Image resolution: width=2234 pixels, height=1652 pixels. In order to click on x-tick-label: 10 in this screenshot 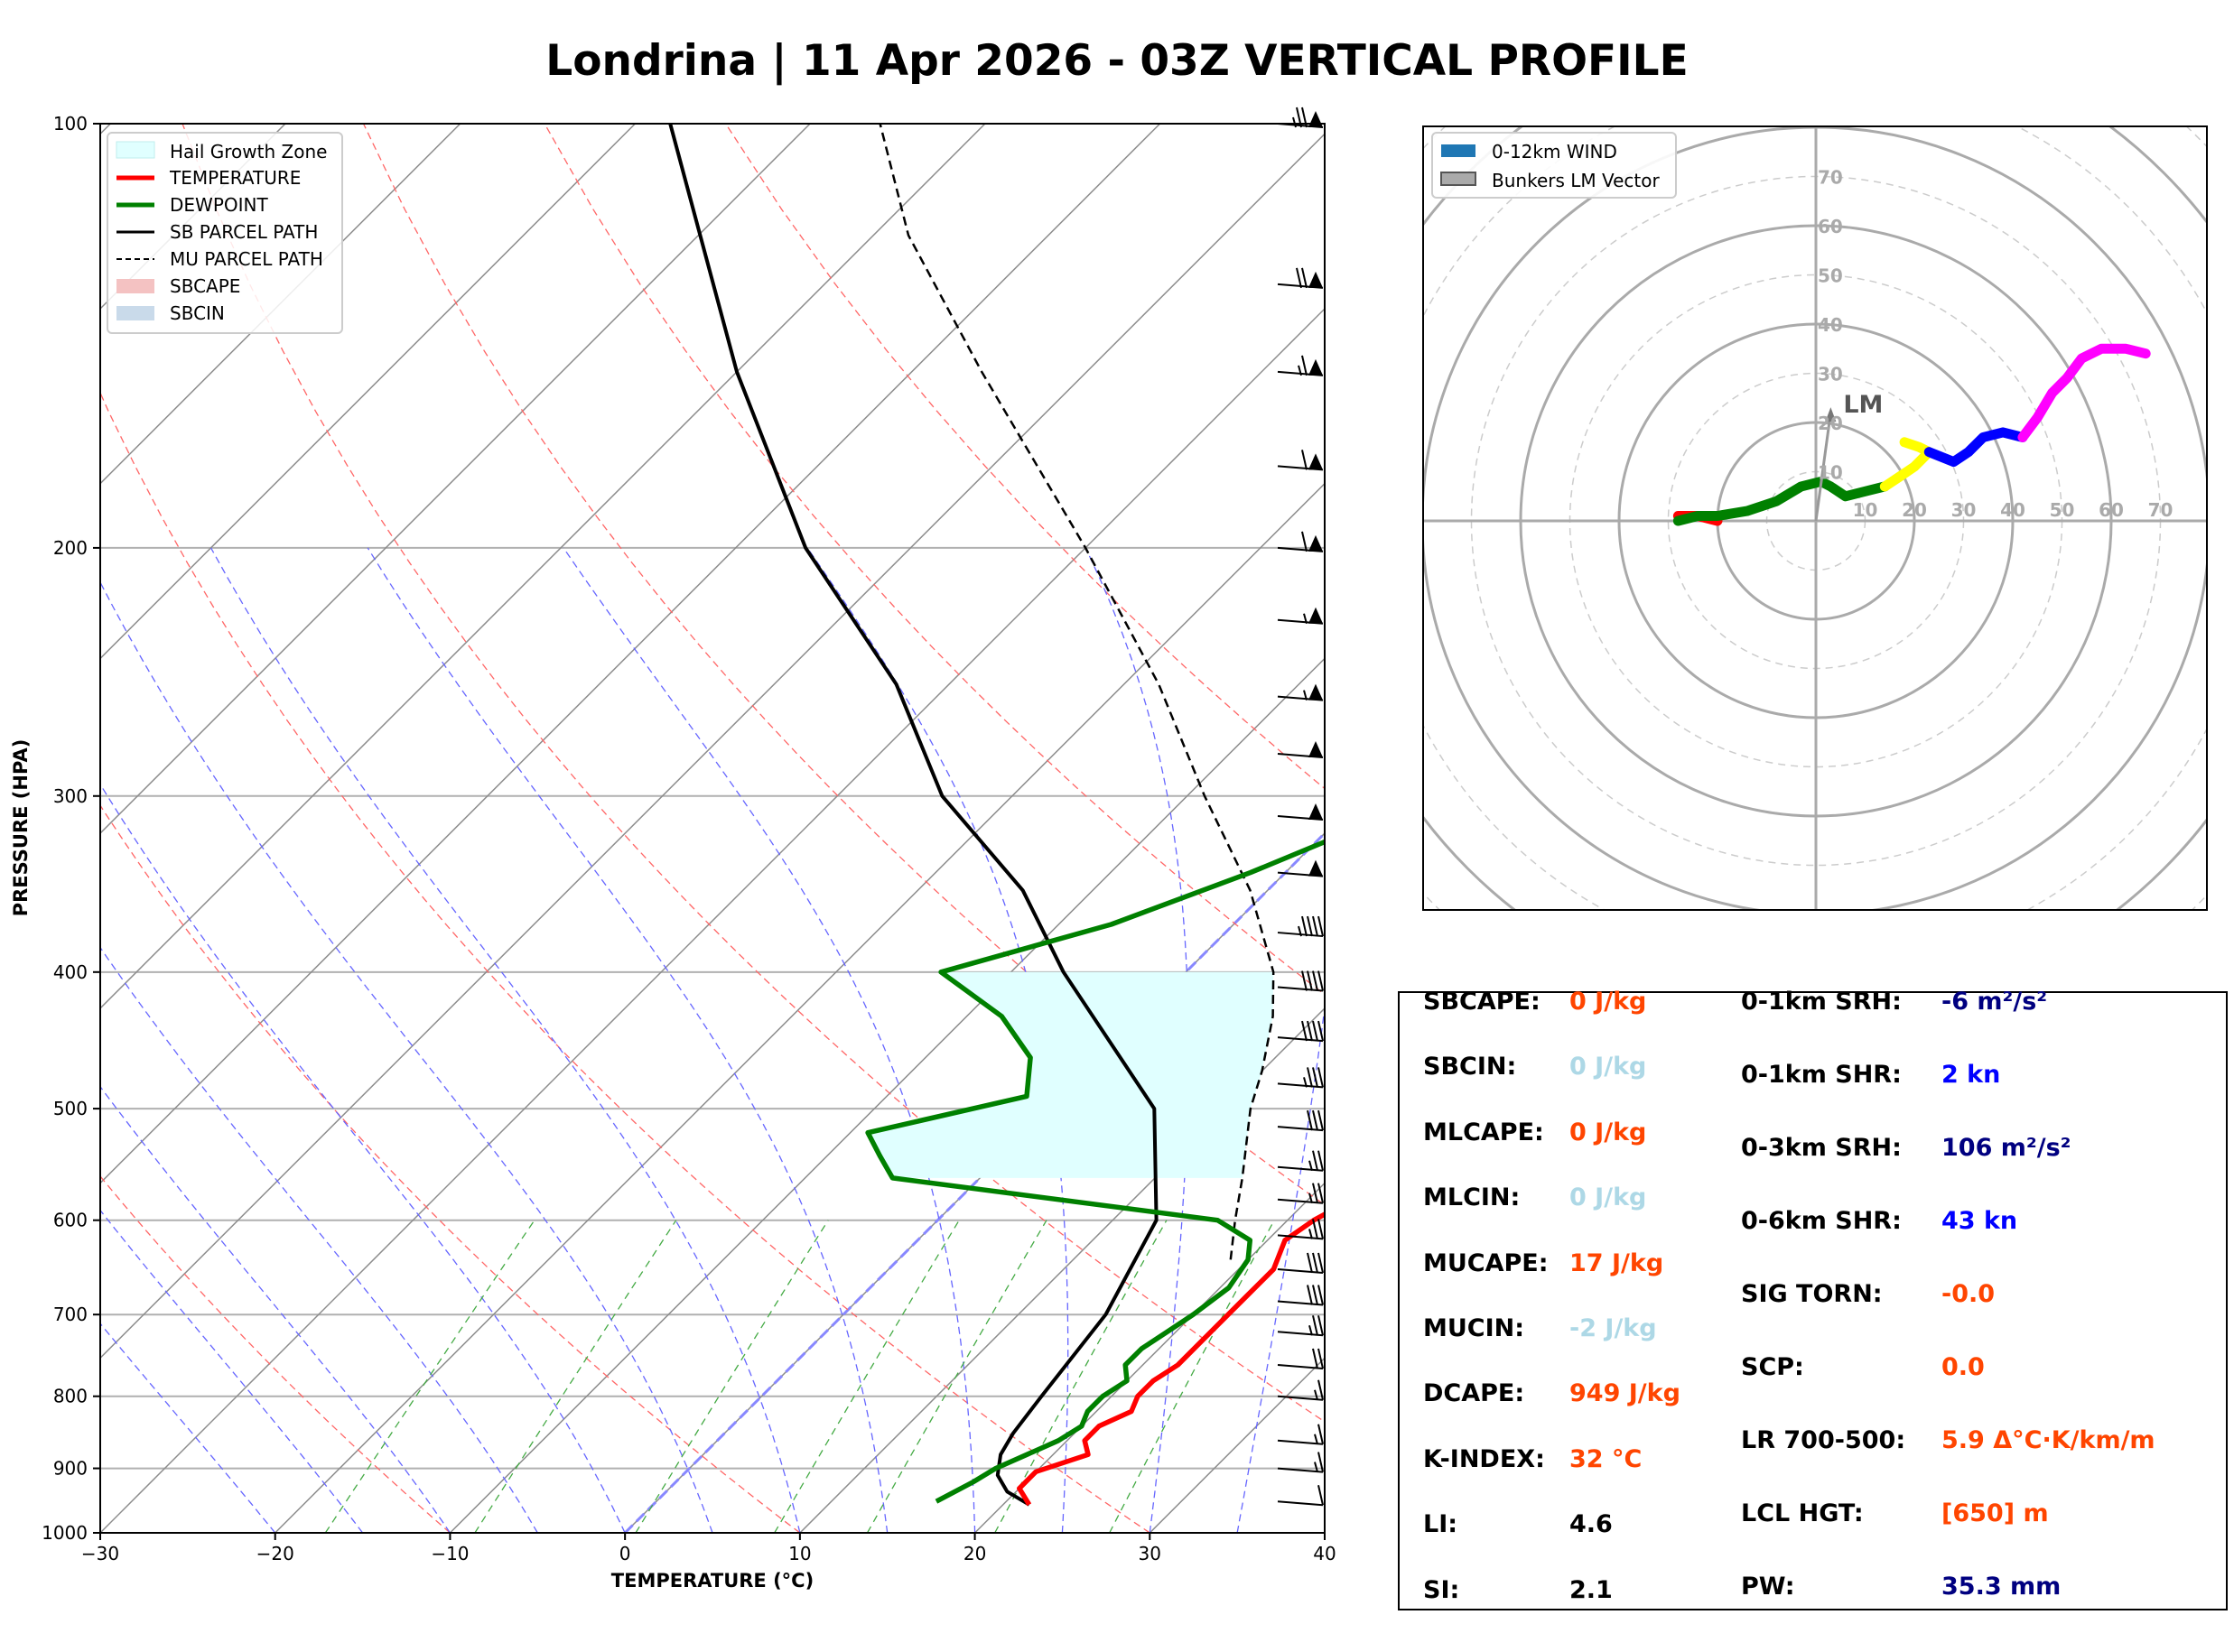, I will do `click(799, 1553)`.